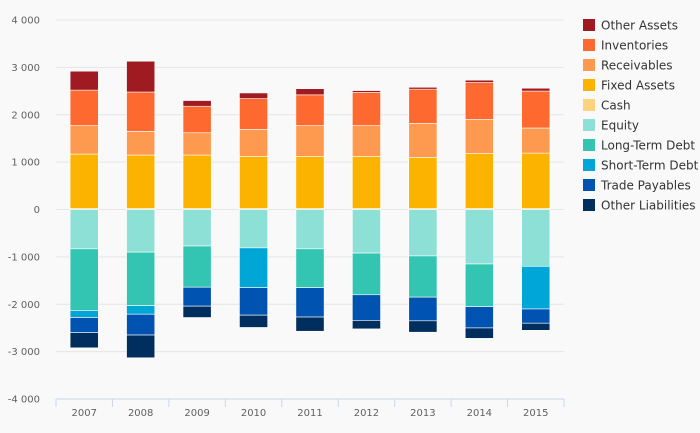  What do you see at coordinates (645, 186) in the screenshot?
I see `legend-label: Trade Payables` at bounding box center [645, 186].